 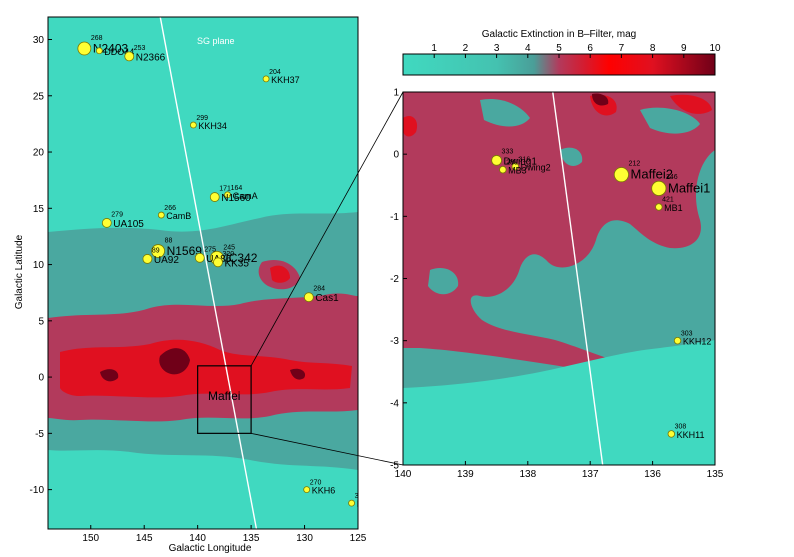 I want to click on zoom-xtick-label: 138, so click(x=527, y=474).